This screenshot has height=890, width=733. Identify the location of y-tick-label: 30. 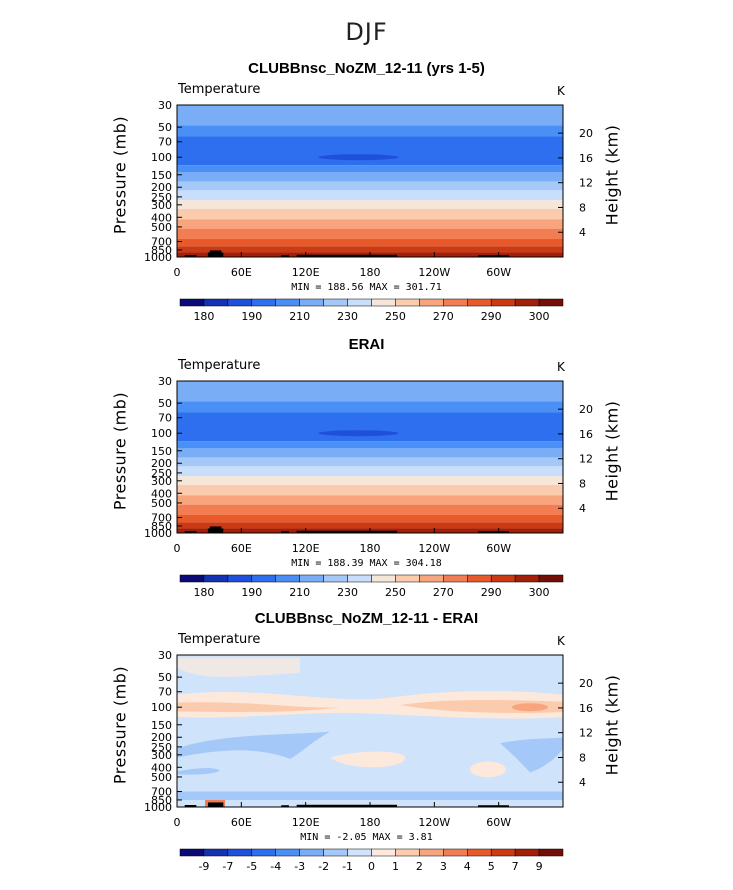
(165, 105).